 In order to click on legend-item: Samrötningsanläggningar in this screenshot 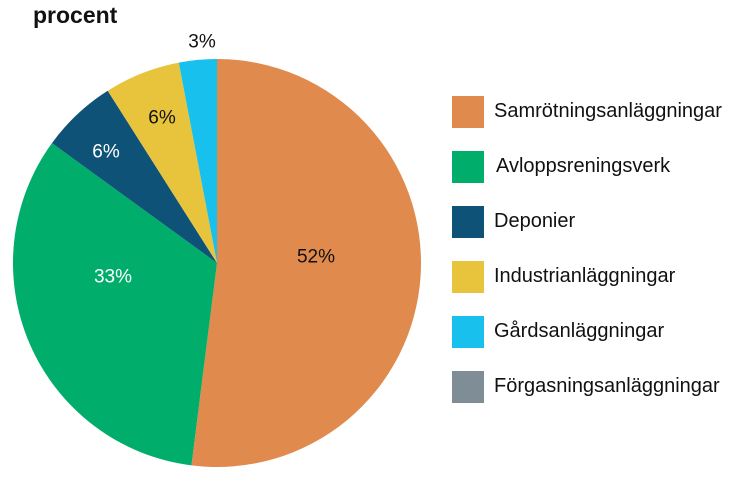, I will do `click(599, 123)`.